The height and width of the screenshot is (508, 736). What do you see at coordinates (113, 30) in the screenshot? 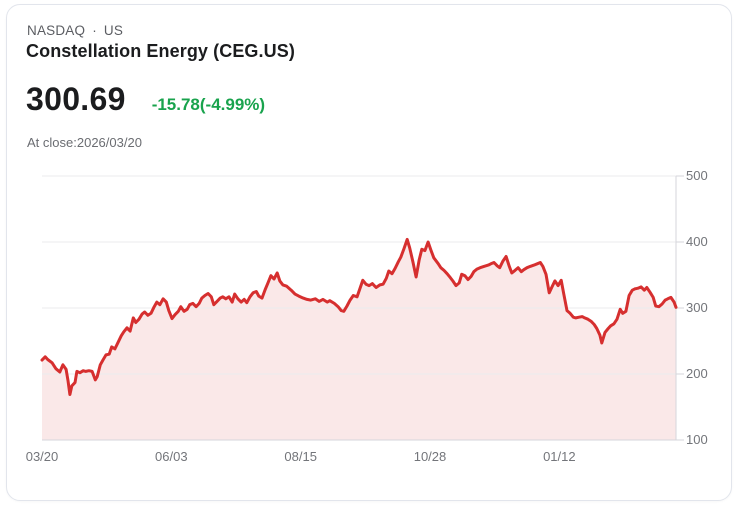
I see `region-label: US` at bounding box center [113, 30].